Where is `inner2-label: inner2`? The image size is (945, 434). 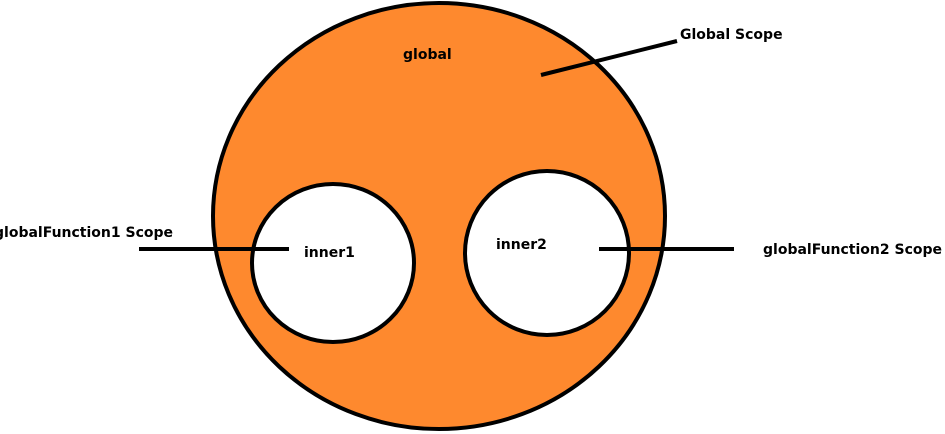 inner2-label: inner2 is located at coordinates (521, 245).